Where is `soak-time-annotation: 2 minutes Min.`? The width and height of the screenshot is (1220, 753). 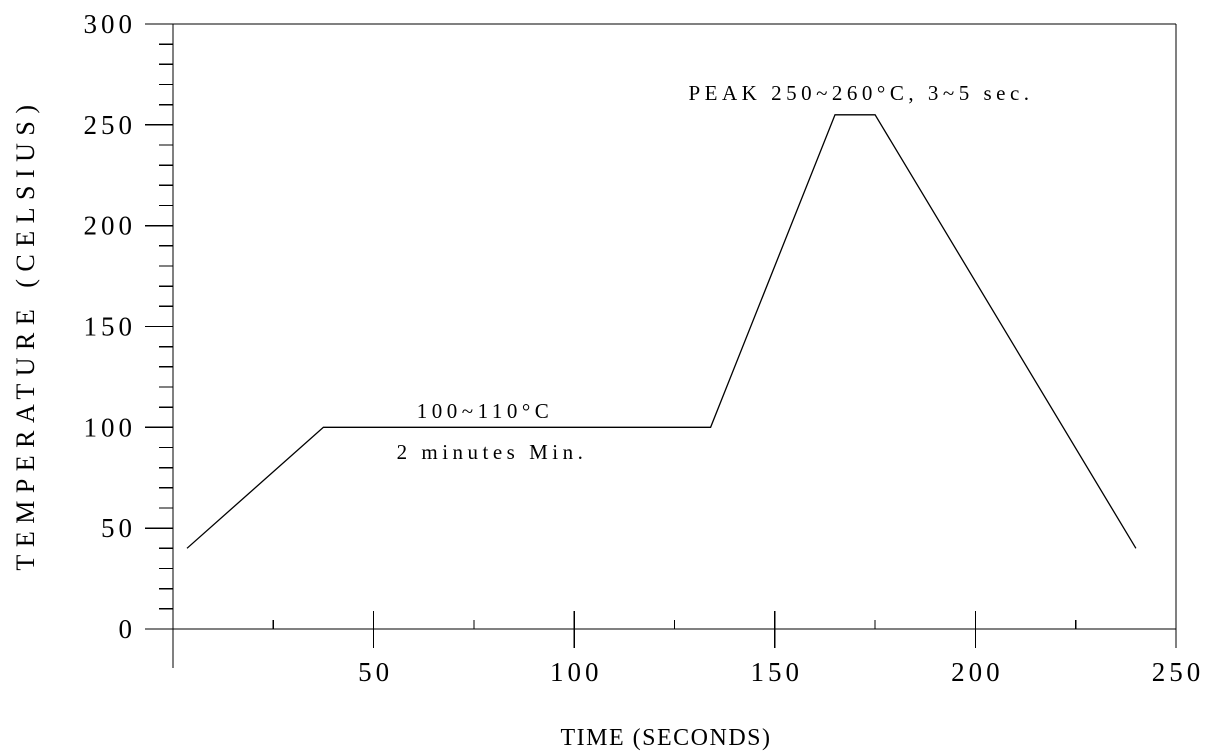
soak-time-annotation: 2 minutes Min. is located at coordinates (492, 452).